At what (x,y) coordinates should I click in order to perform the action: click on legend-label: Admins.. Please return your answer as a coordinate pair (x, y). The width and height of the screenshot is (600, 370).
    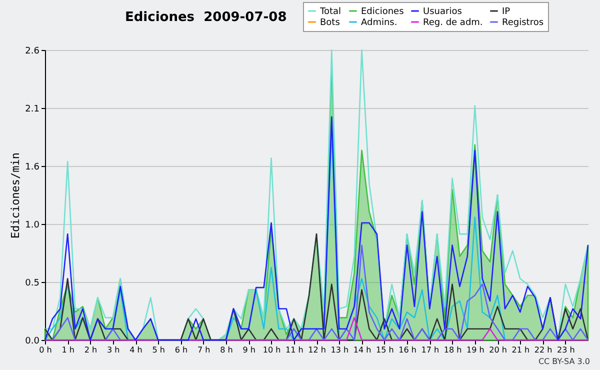
    Looking at the image, I should click on (379, 23).